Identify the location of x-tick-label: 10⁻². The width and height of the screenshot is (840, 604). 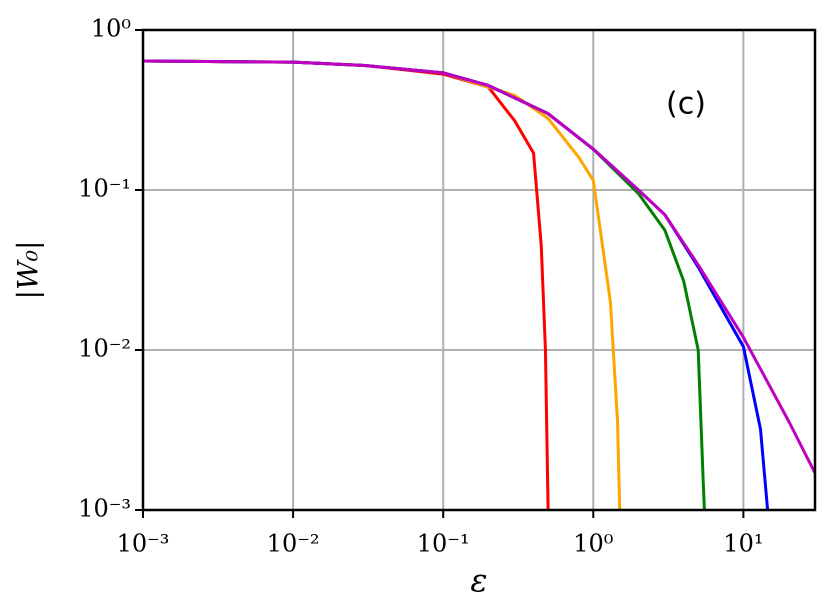
(293, 544).